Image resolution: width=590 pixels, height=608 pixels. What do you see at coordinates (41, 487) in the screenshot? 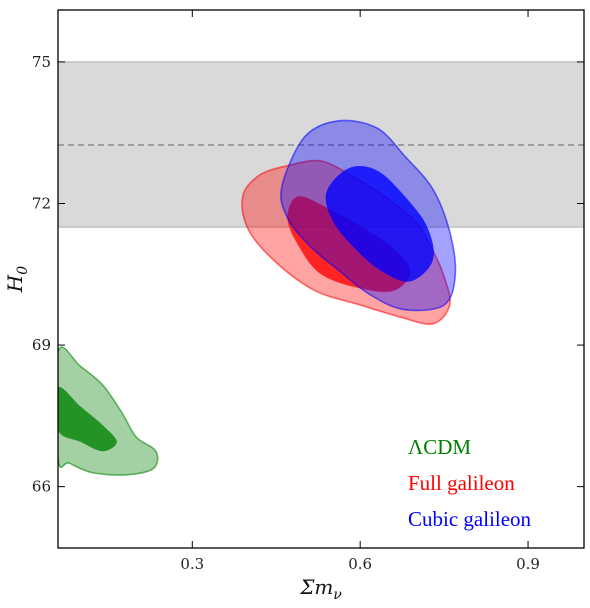
I see `y-tick-label: 66` at bounding box center [41, 487].